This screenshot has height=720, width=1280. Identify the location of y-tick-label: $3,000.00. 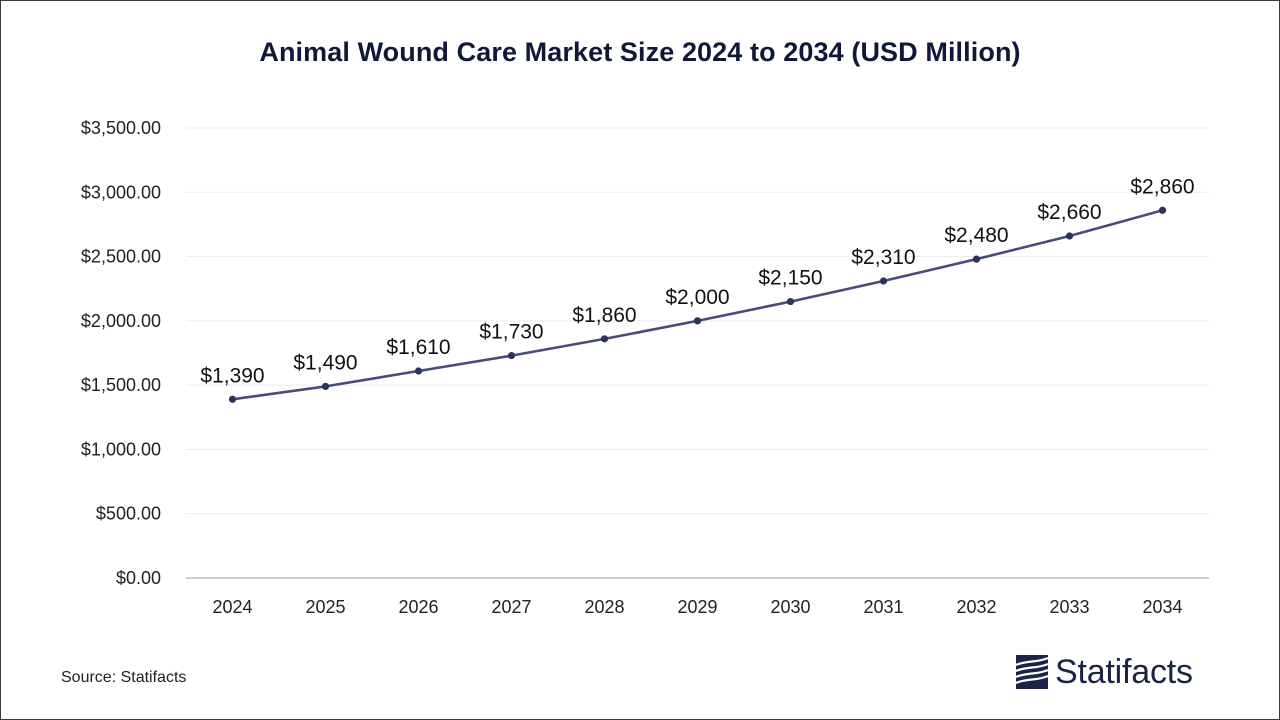
(121, 192).